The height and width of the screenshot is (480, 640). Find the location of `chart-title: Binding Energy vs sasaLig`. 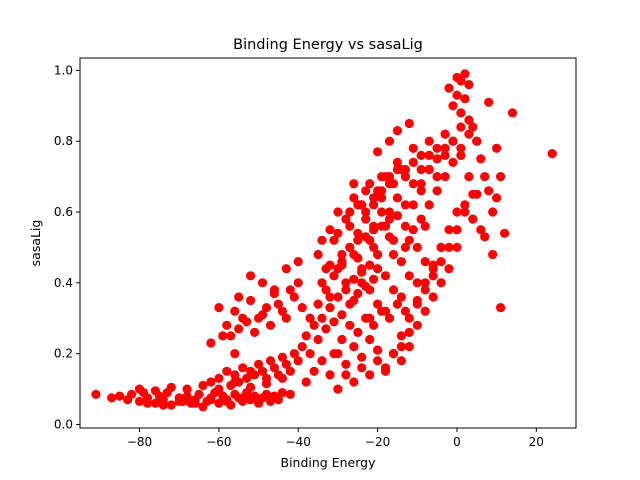

chart-title: Binding Energy vs sasaLig is located at coordinates (328, 45).